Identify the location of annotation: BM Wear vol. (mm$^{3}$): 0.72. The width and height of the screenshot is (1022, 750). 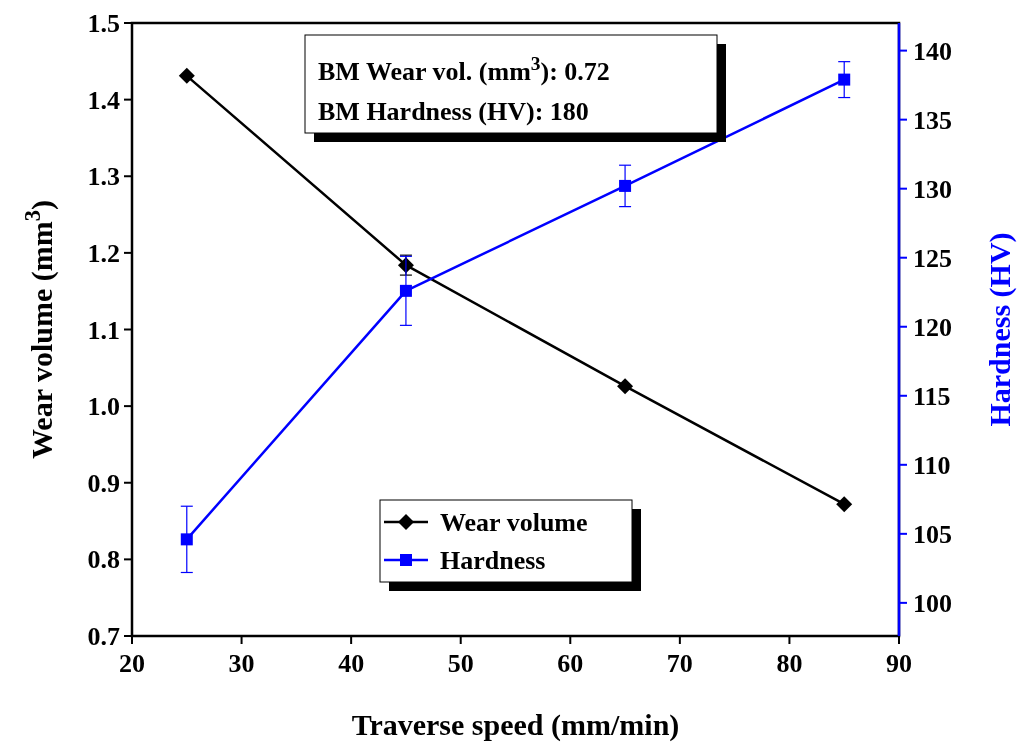
(464, 69).